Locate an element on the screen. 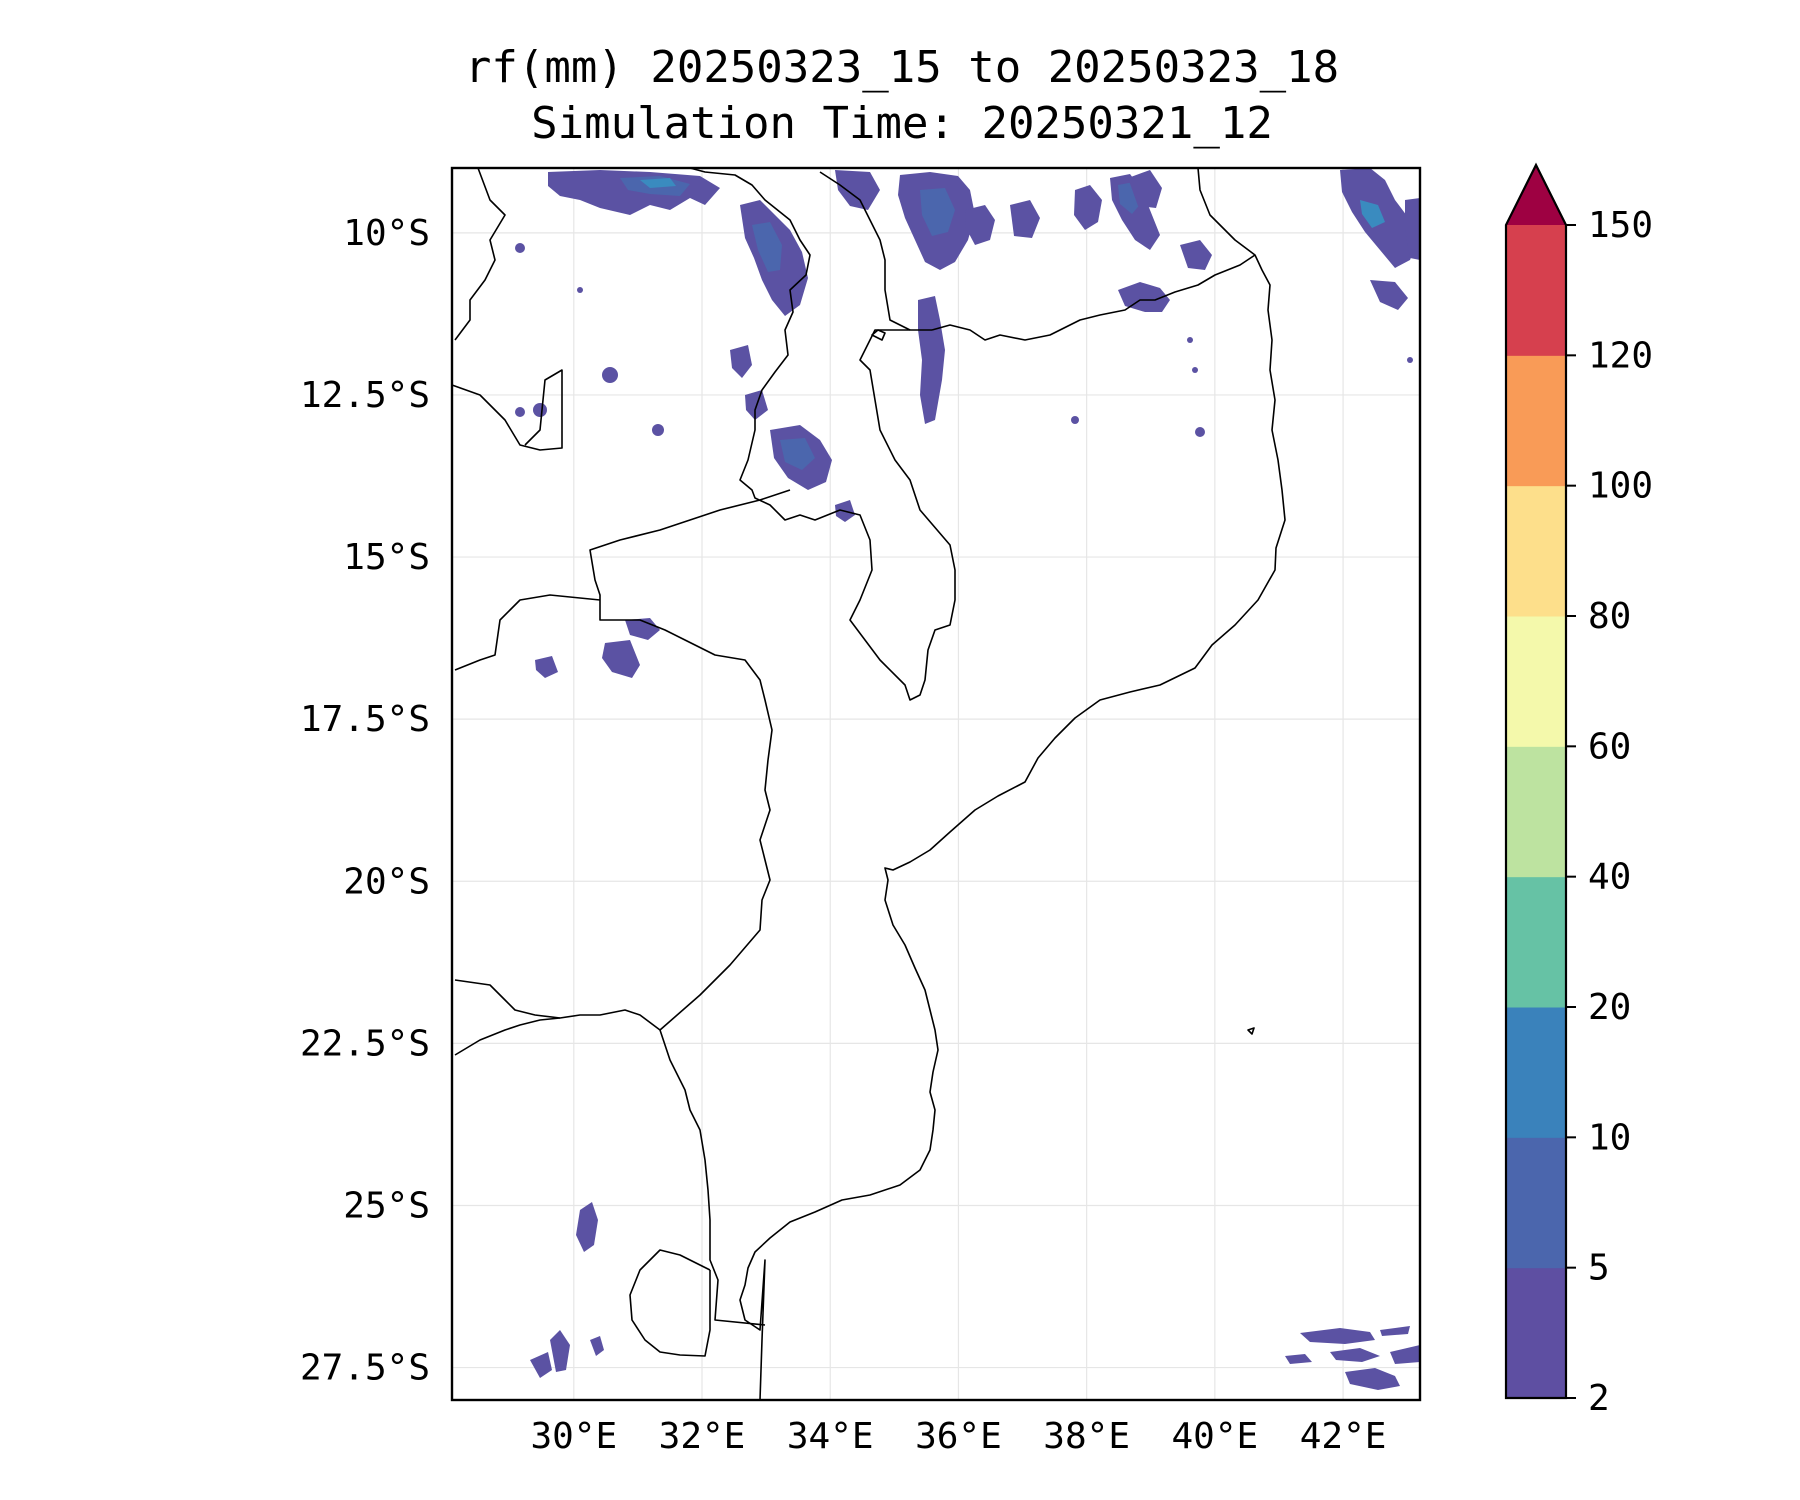 This screenshot has width=1800, height=1500. y-tick-label: 22.5°S is located at coordinates (365, 1043).